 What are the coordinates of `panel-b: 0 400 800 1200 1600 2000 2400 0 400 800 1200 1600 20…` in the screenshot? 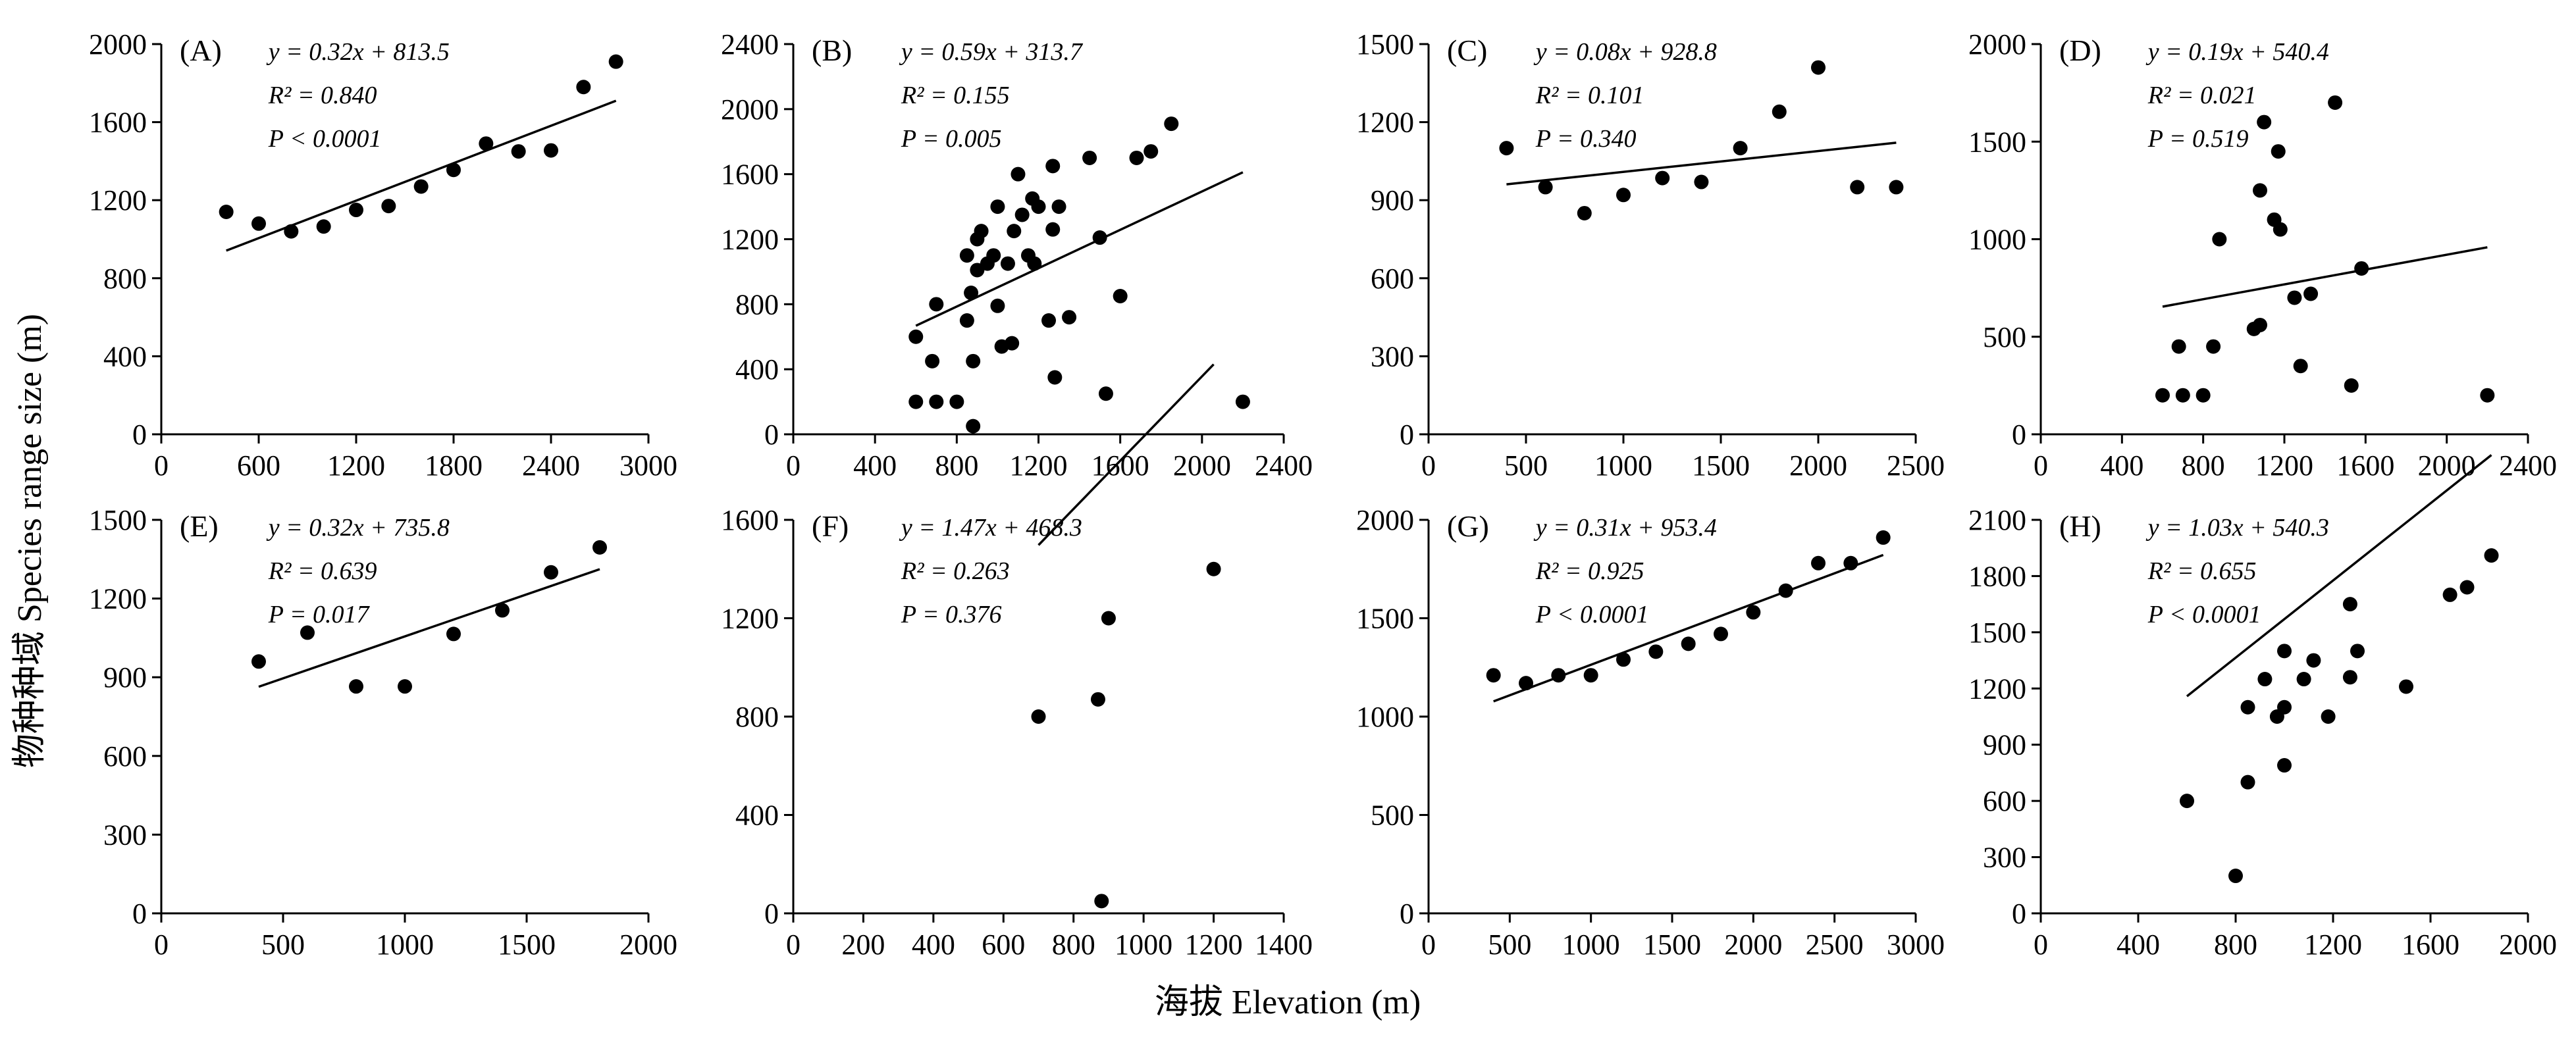 It's located at (1017, 255).